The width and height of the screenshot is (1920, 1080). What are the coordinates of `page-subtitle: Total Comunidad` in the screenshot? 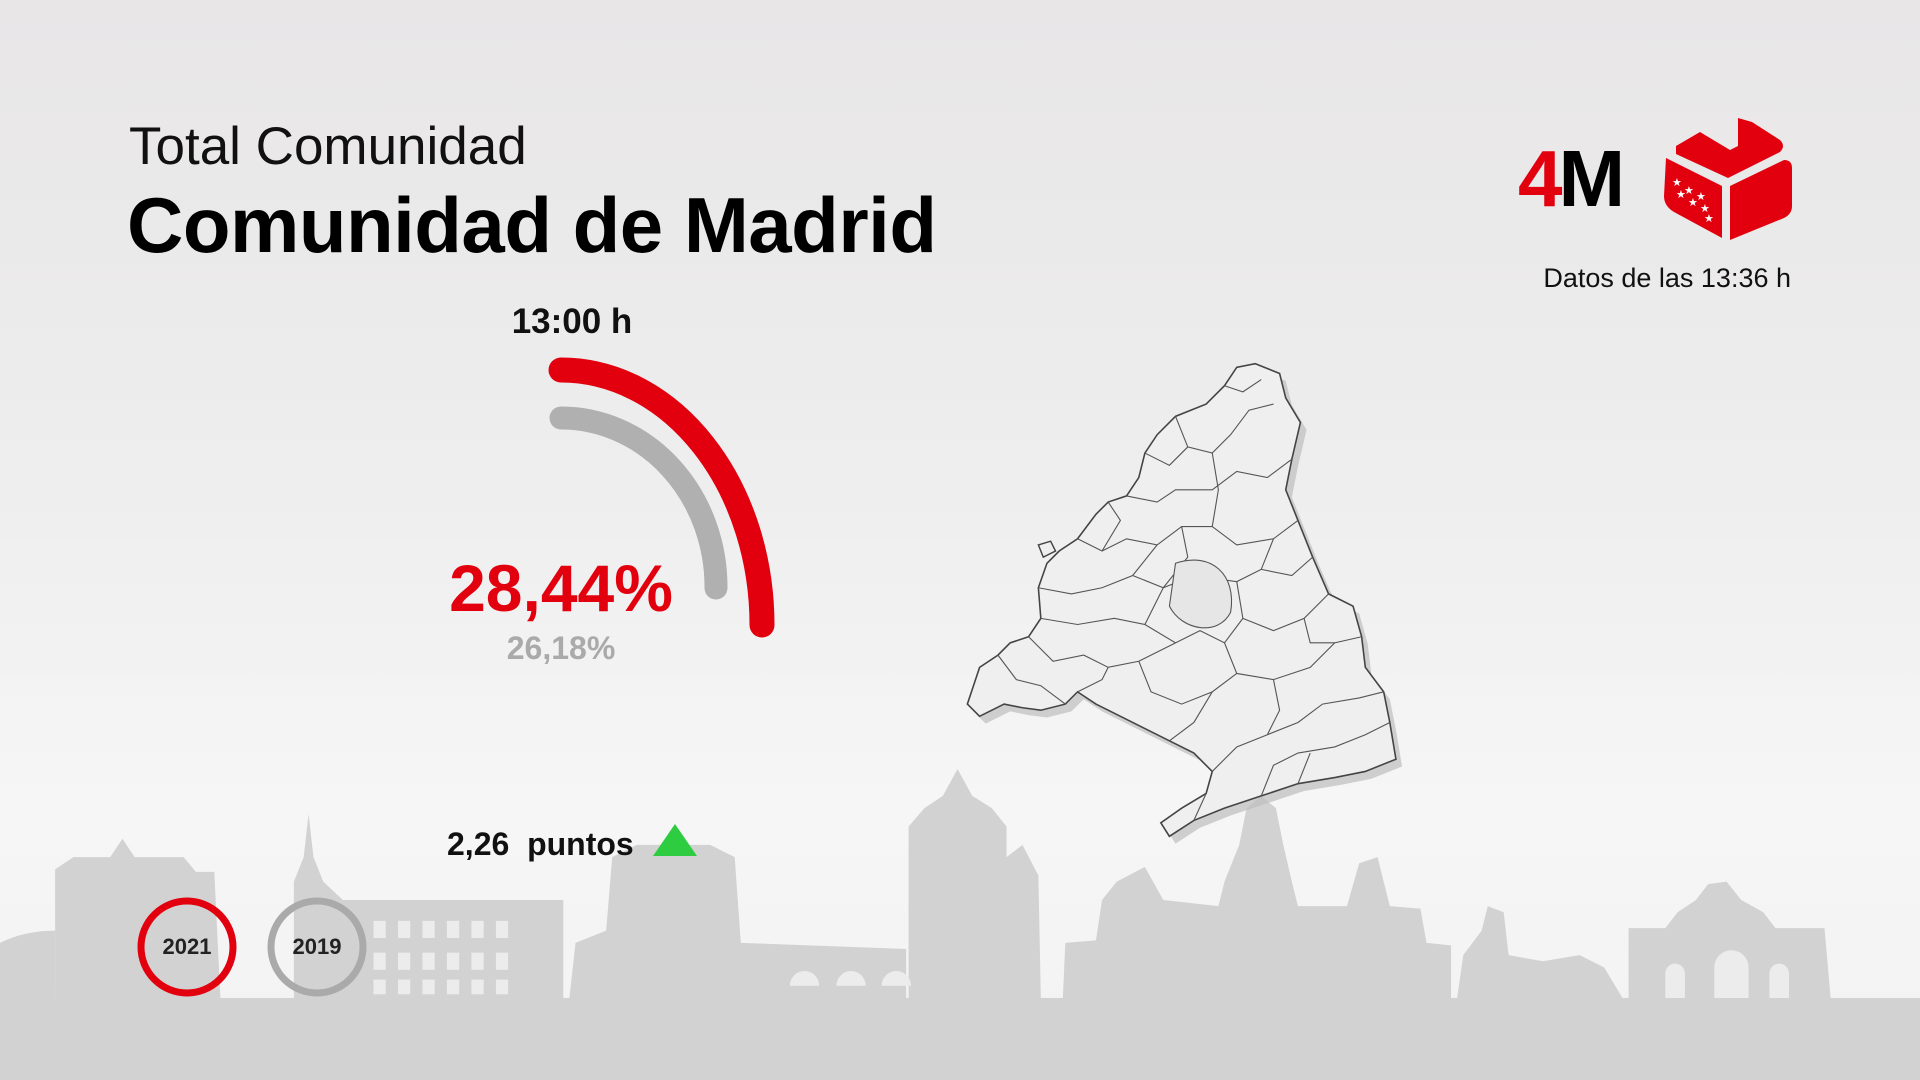 It's located at (328, 146).